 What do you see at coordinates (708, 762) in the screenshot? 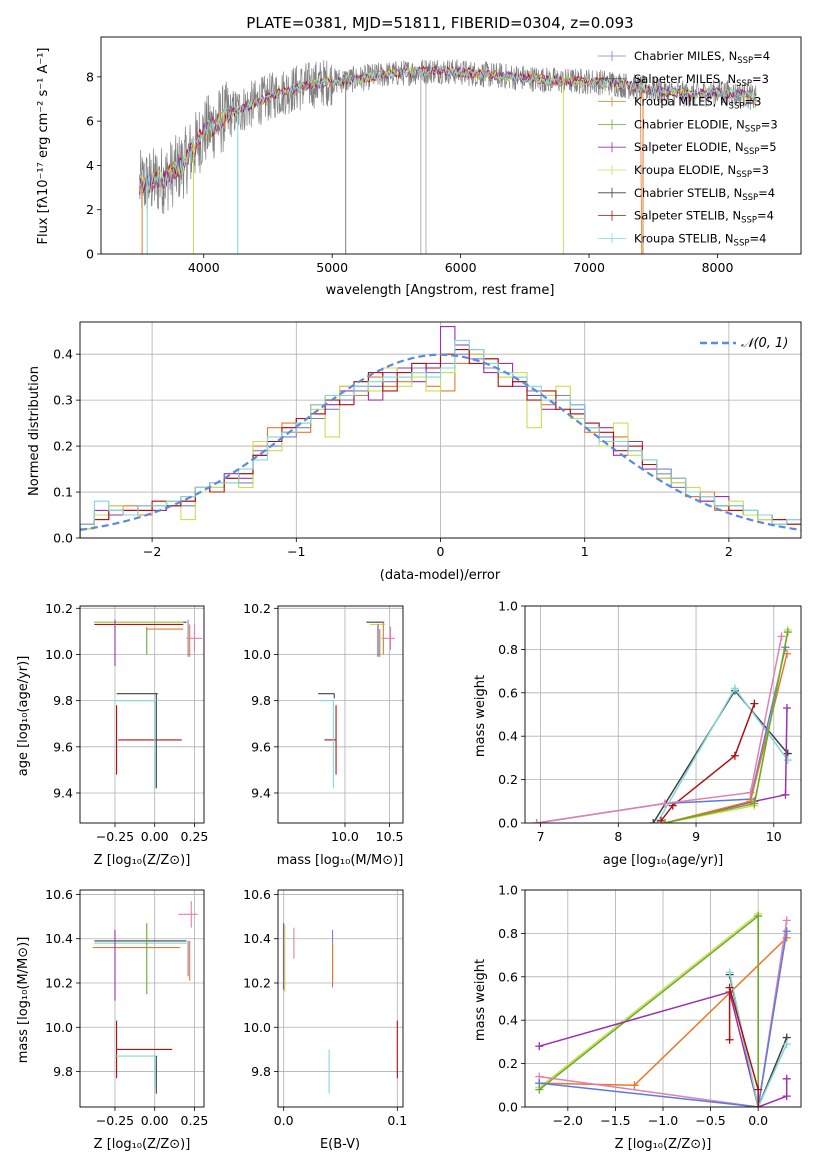
I see `weight_age-line-salpeter_stelib` at bounding box center [708, 762].